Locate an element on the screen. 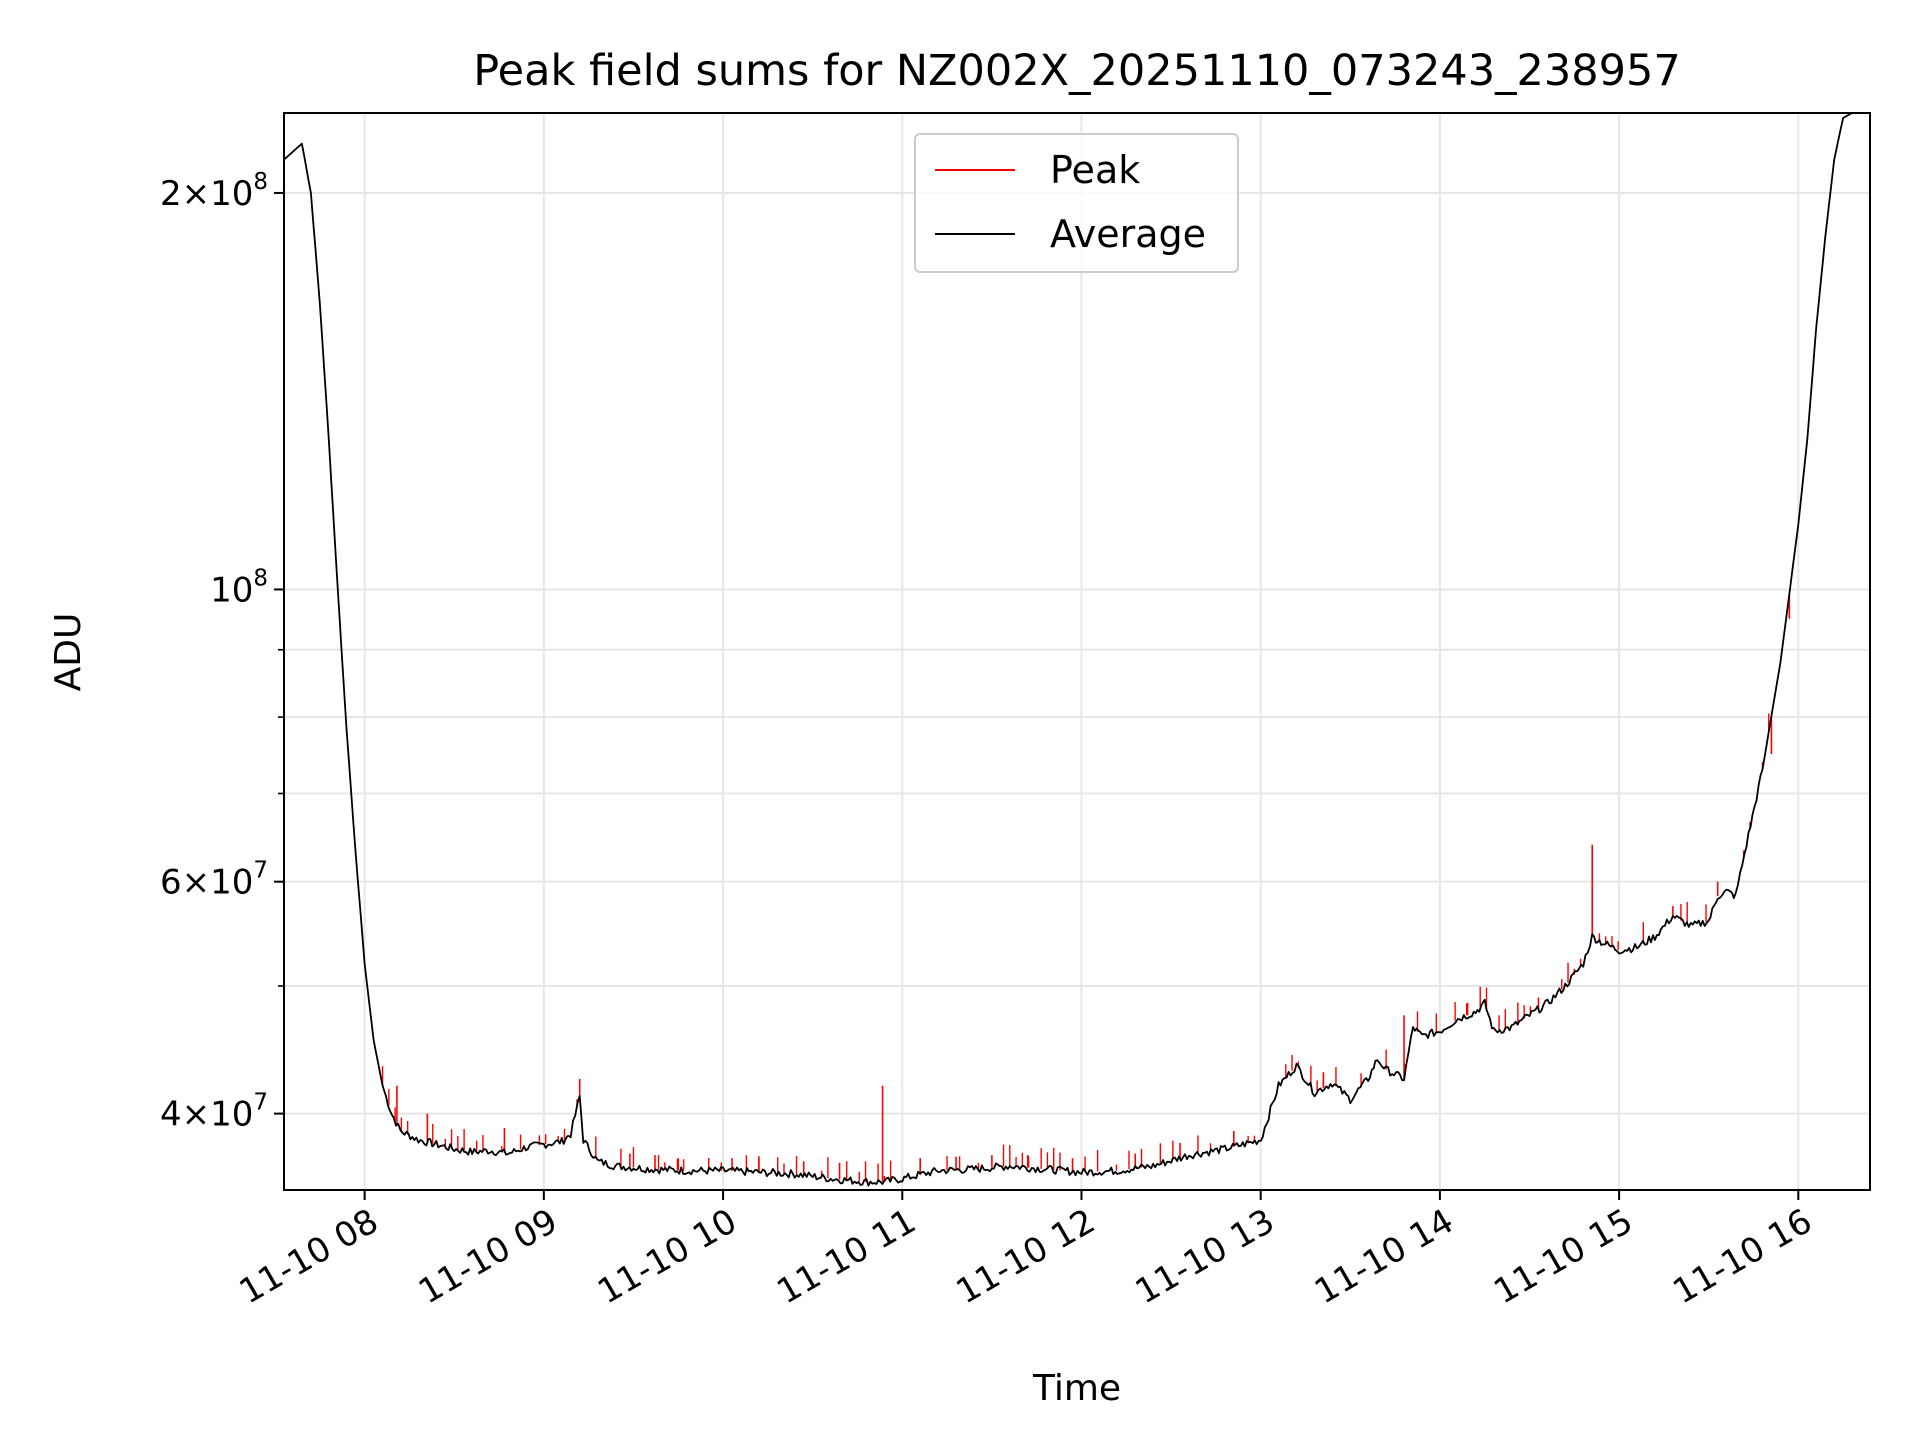 The height and width of the screenshot is (1440, 1920). y-axis: 4×107 6×107 108 2×108 is located at coordinates (222, 652).